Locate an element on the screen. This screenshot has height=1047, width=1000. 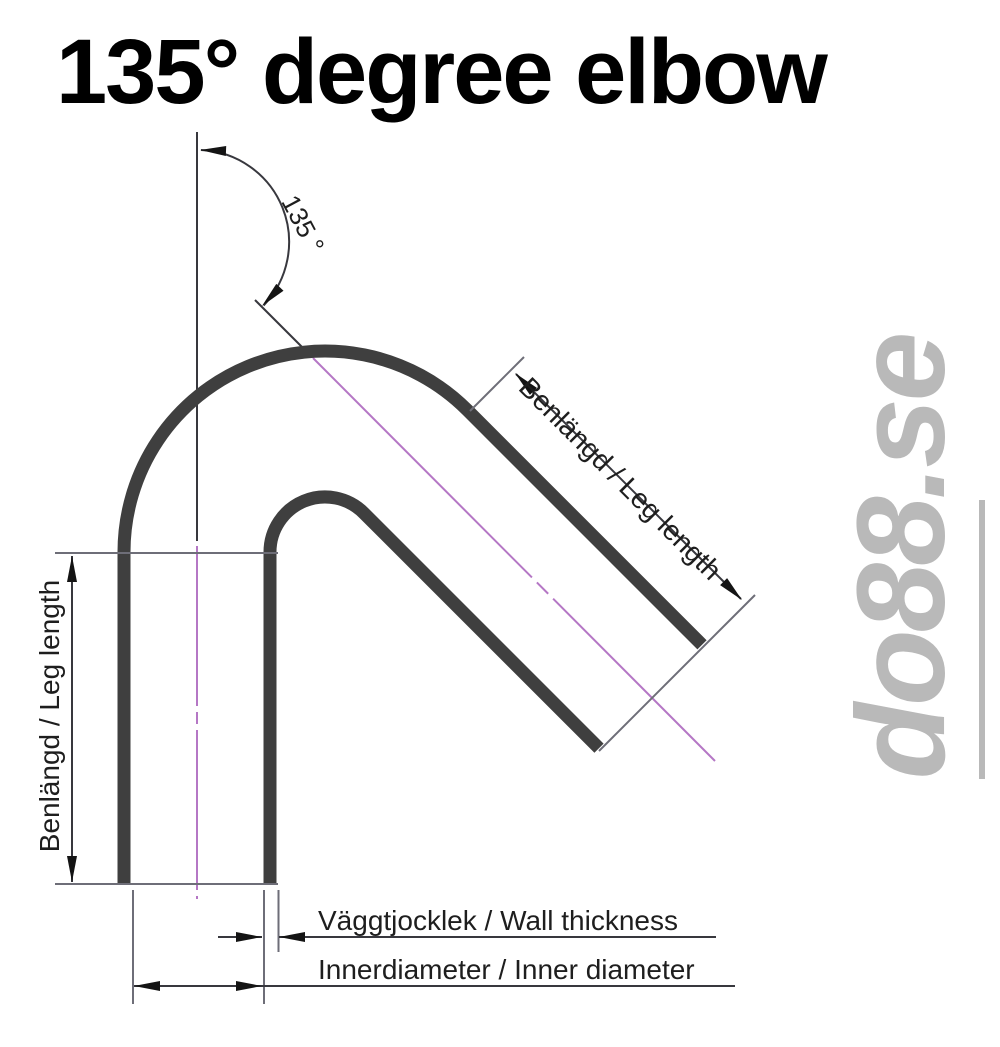
leg-length-diagonal-dimension-line is located at coordinates (628, 486).